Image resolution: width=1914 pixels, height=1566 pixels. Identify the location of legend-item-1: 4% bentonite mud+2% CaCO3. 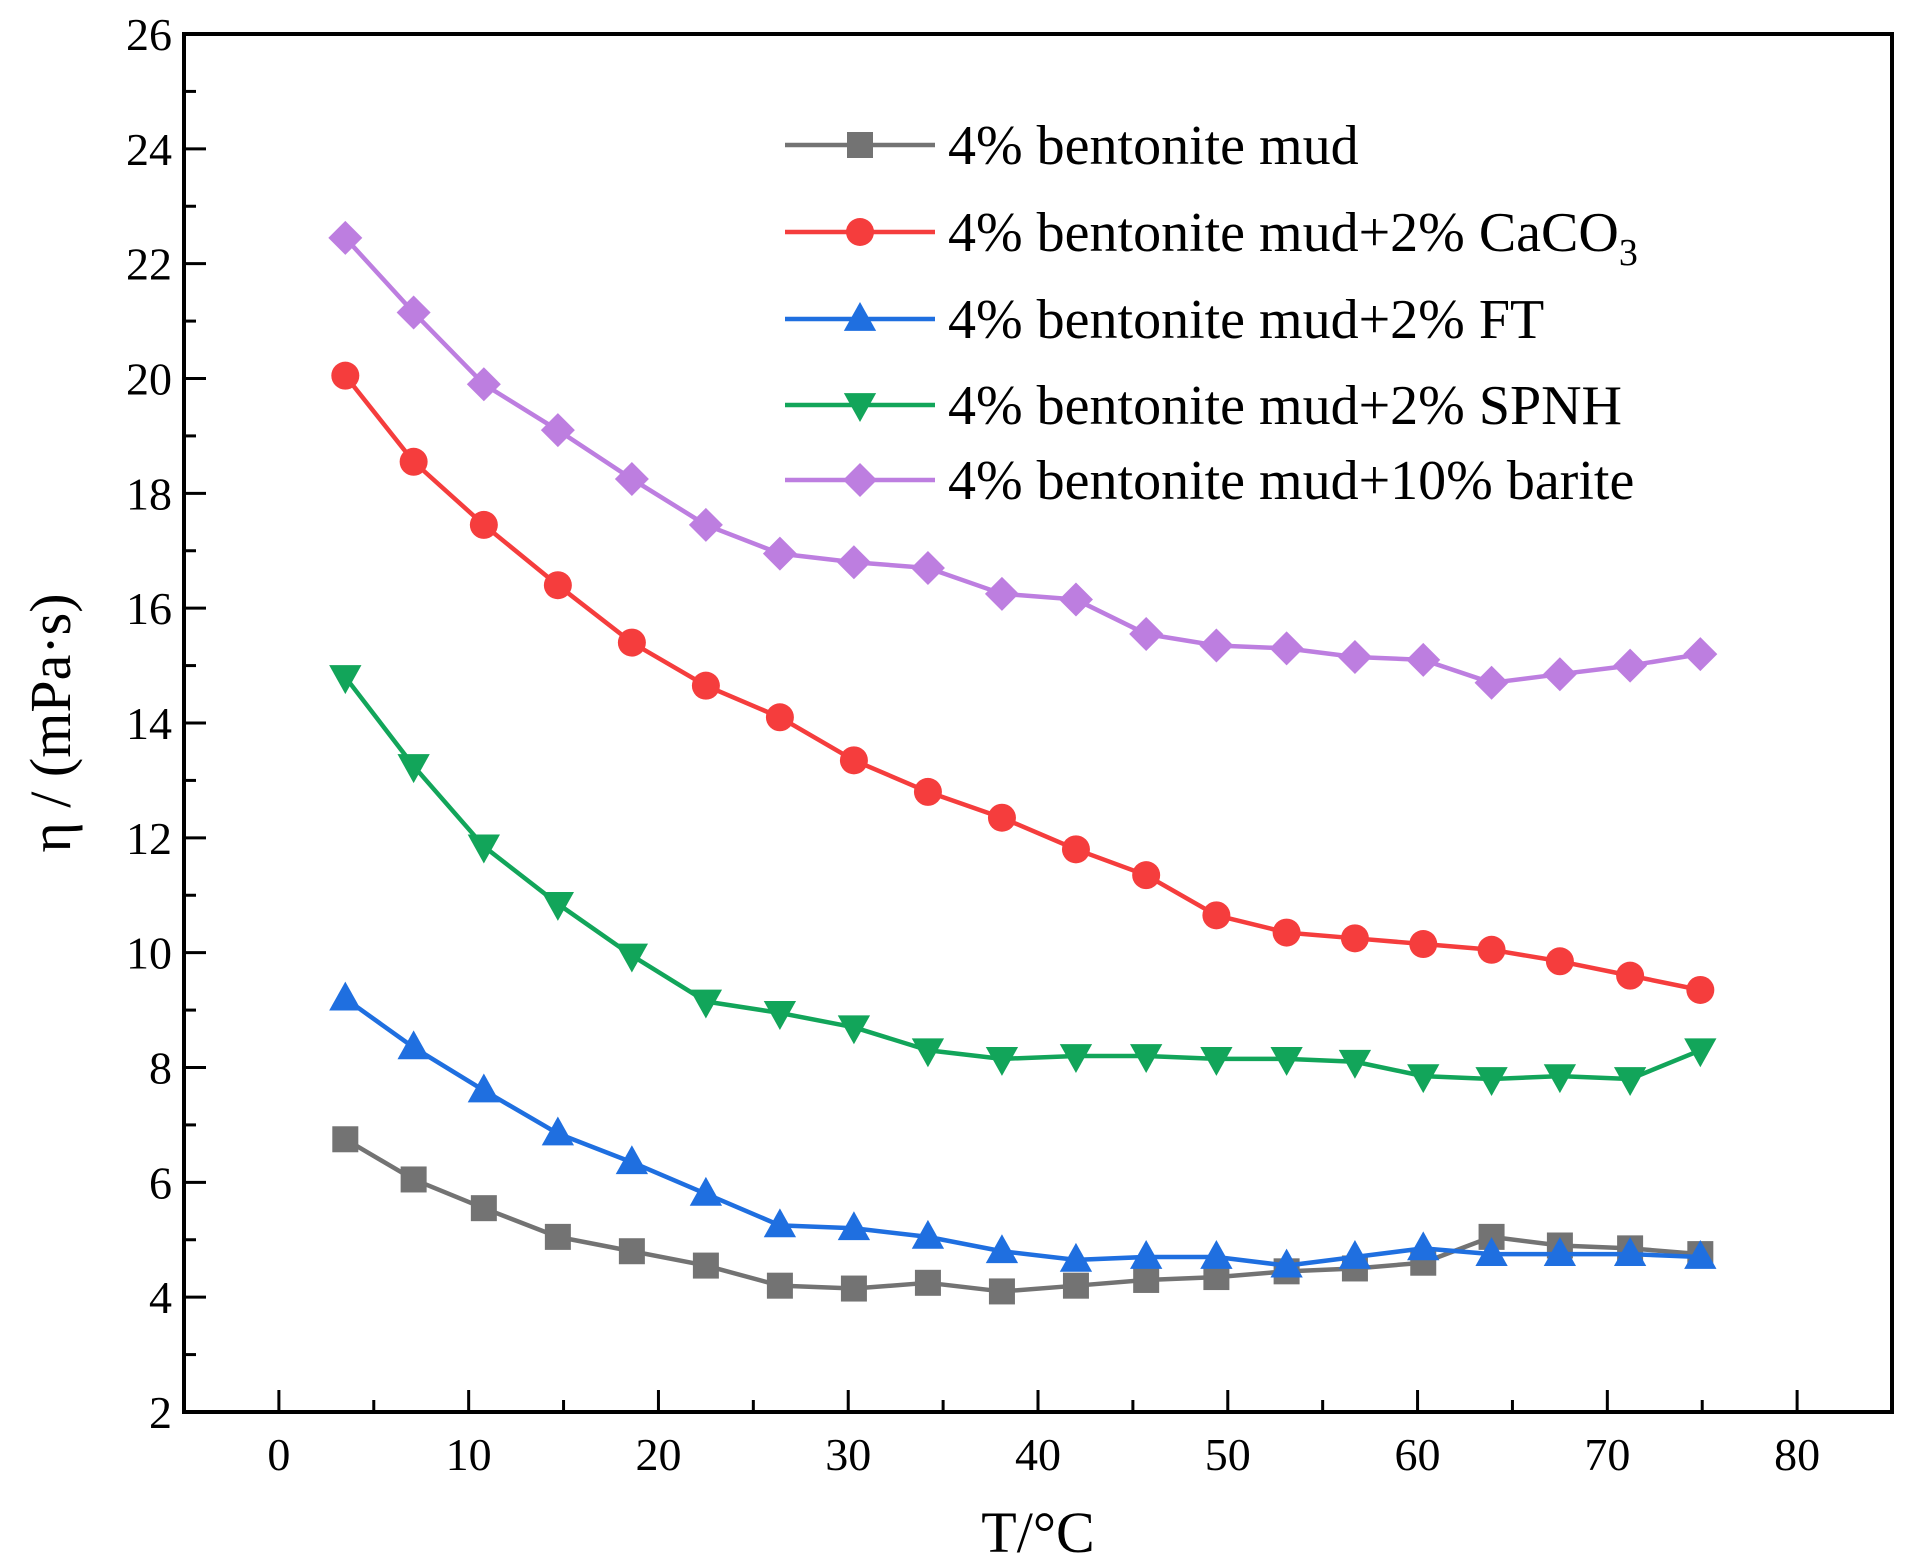
(1211, 238).